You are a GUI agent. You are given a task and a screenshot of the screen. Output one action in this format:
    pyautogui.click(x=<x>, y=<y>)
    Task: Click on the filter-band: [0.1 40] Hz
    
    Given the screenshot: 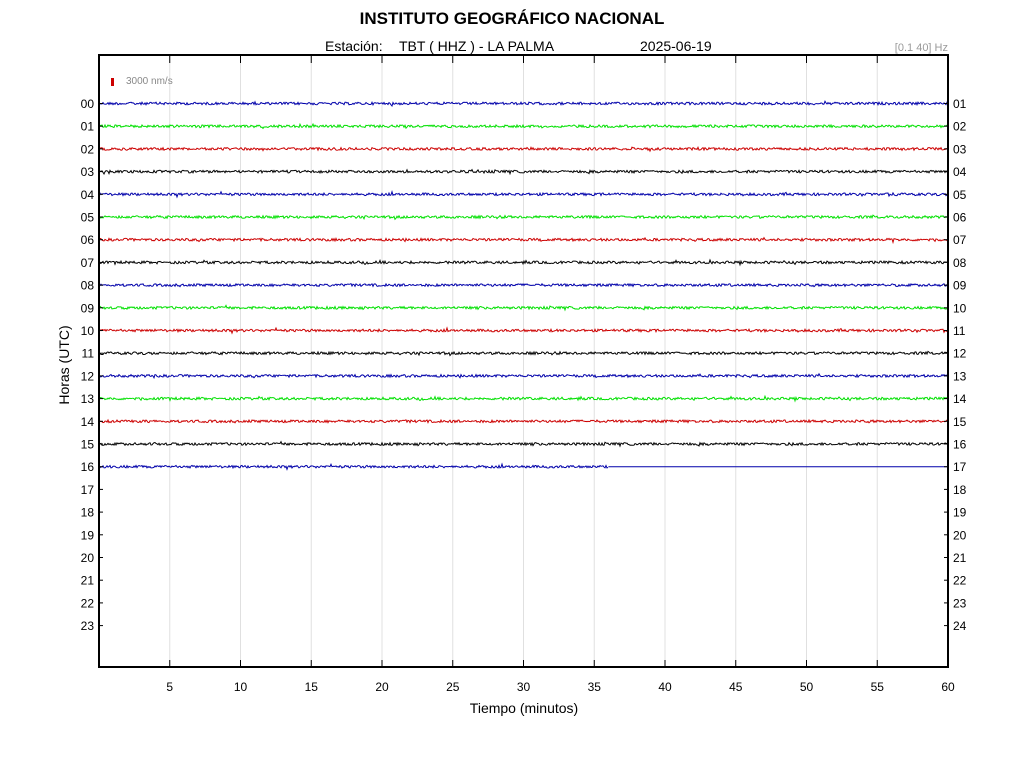 What is the action you would take?
    pyautogui.click(x=921, y=48)
    